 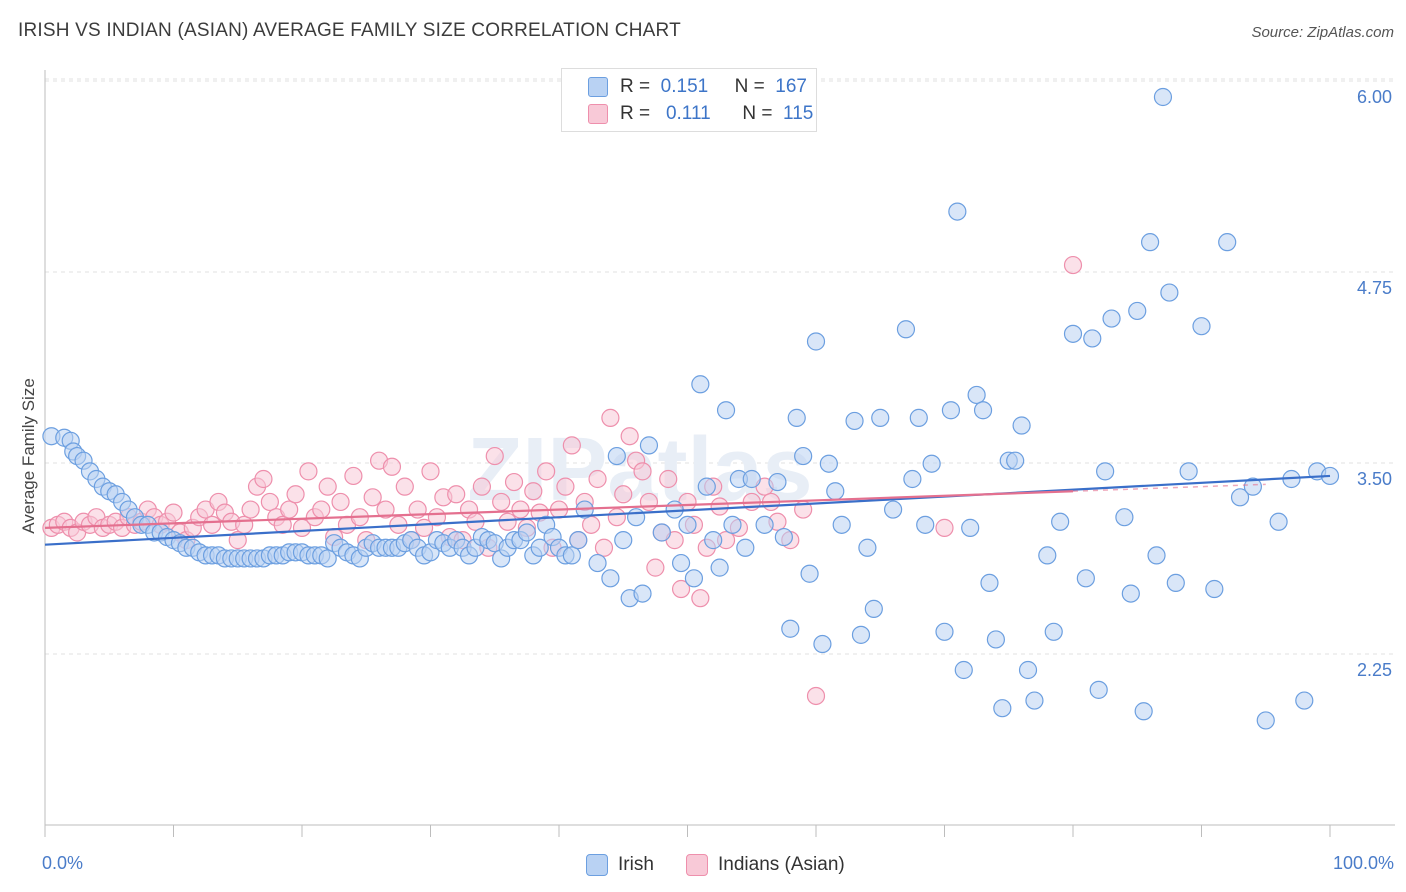 What do you see at coordinates (688, 113) in the screenshot?
I see `legend-r-value: 0.111` at bounding box center [688, 113].